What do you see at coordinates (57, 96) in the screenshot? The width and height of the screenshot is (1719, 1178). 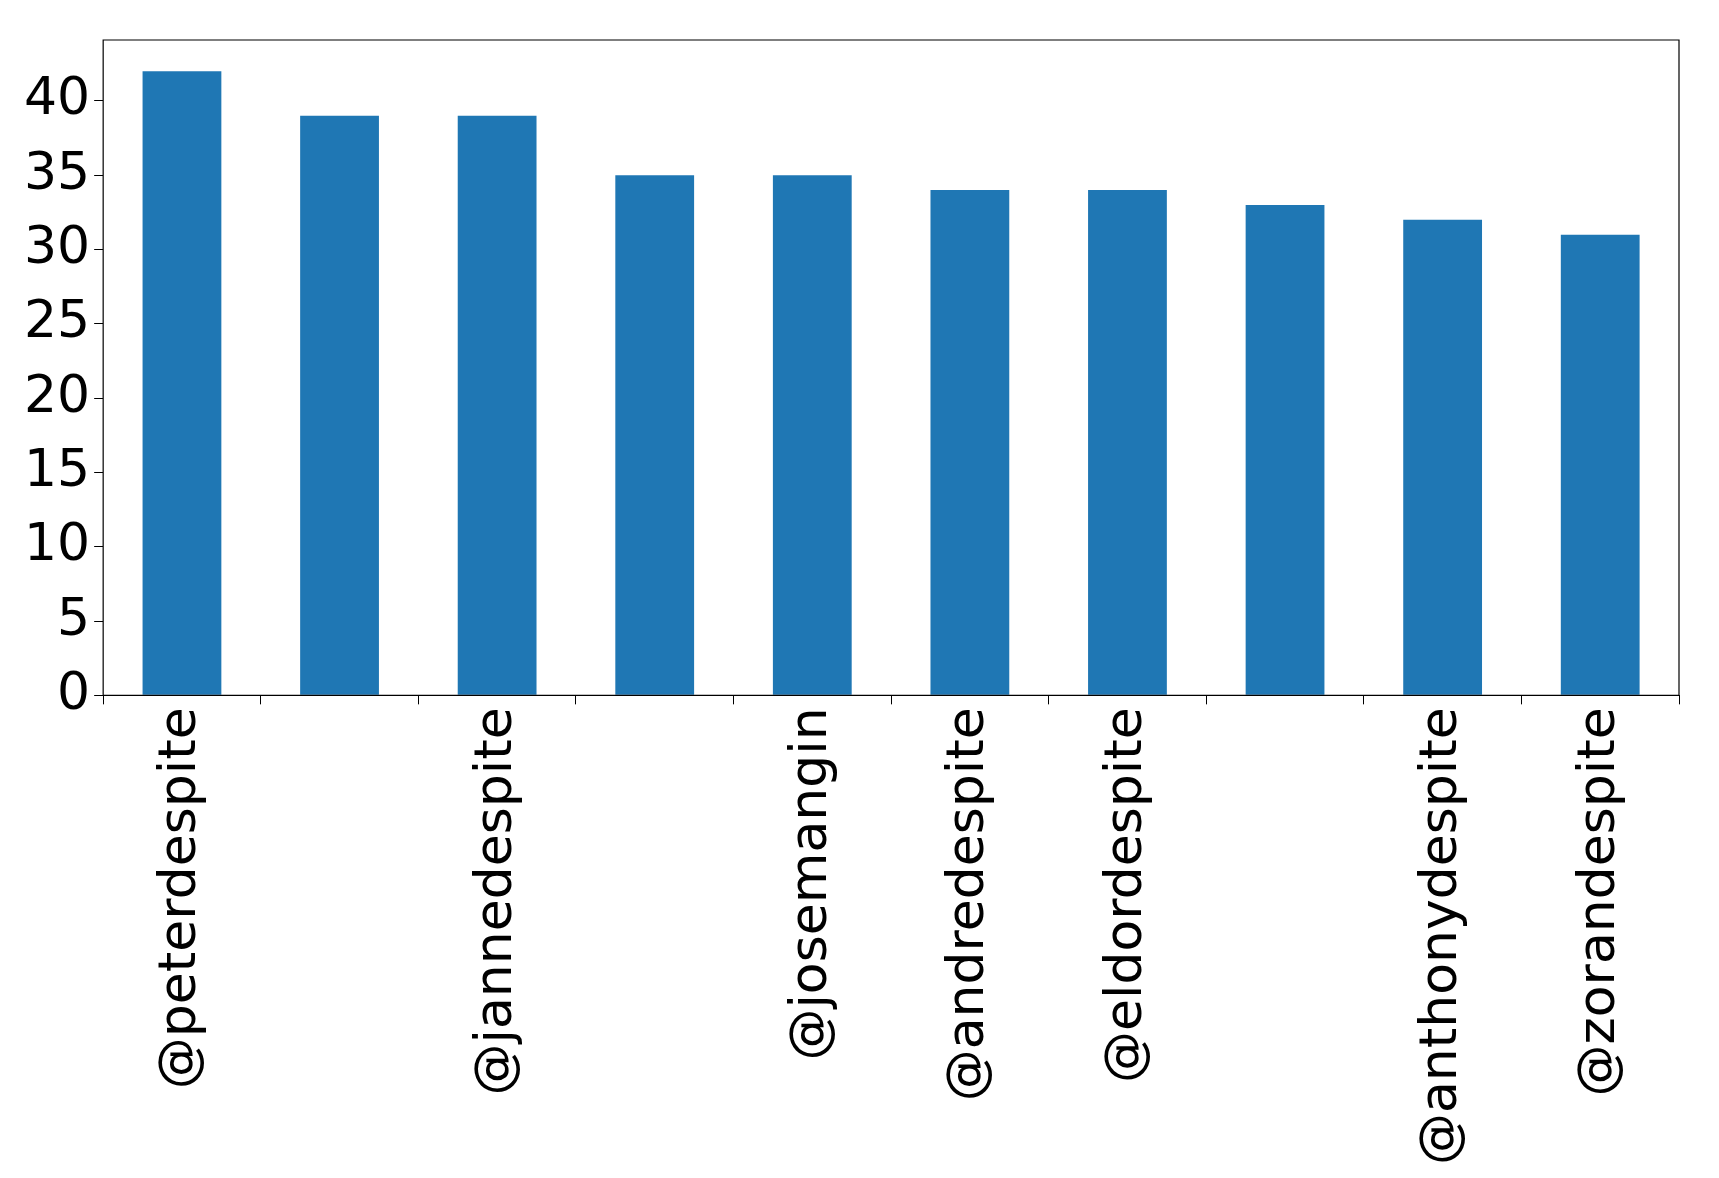 I see `y-tick-label: 40` at bounding box center [57, 96].